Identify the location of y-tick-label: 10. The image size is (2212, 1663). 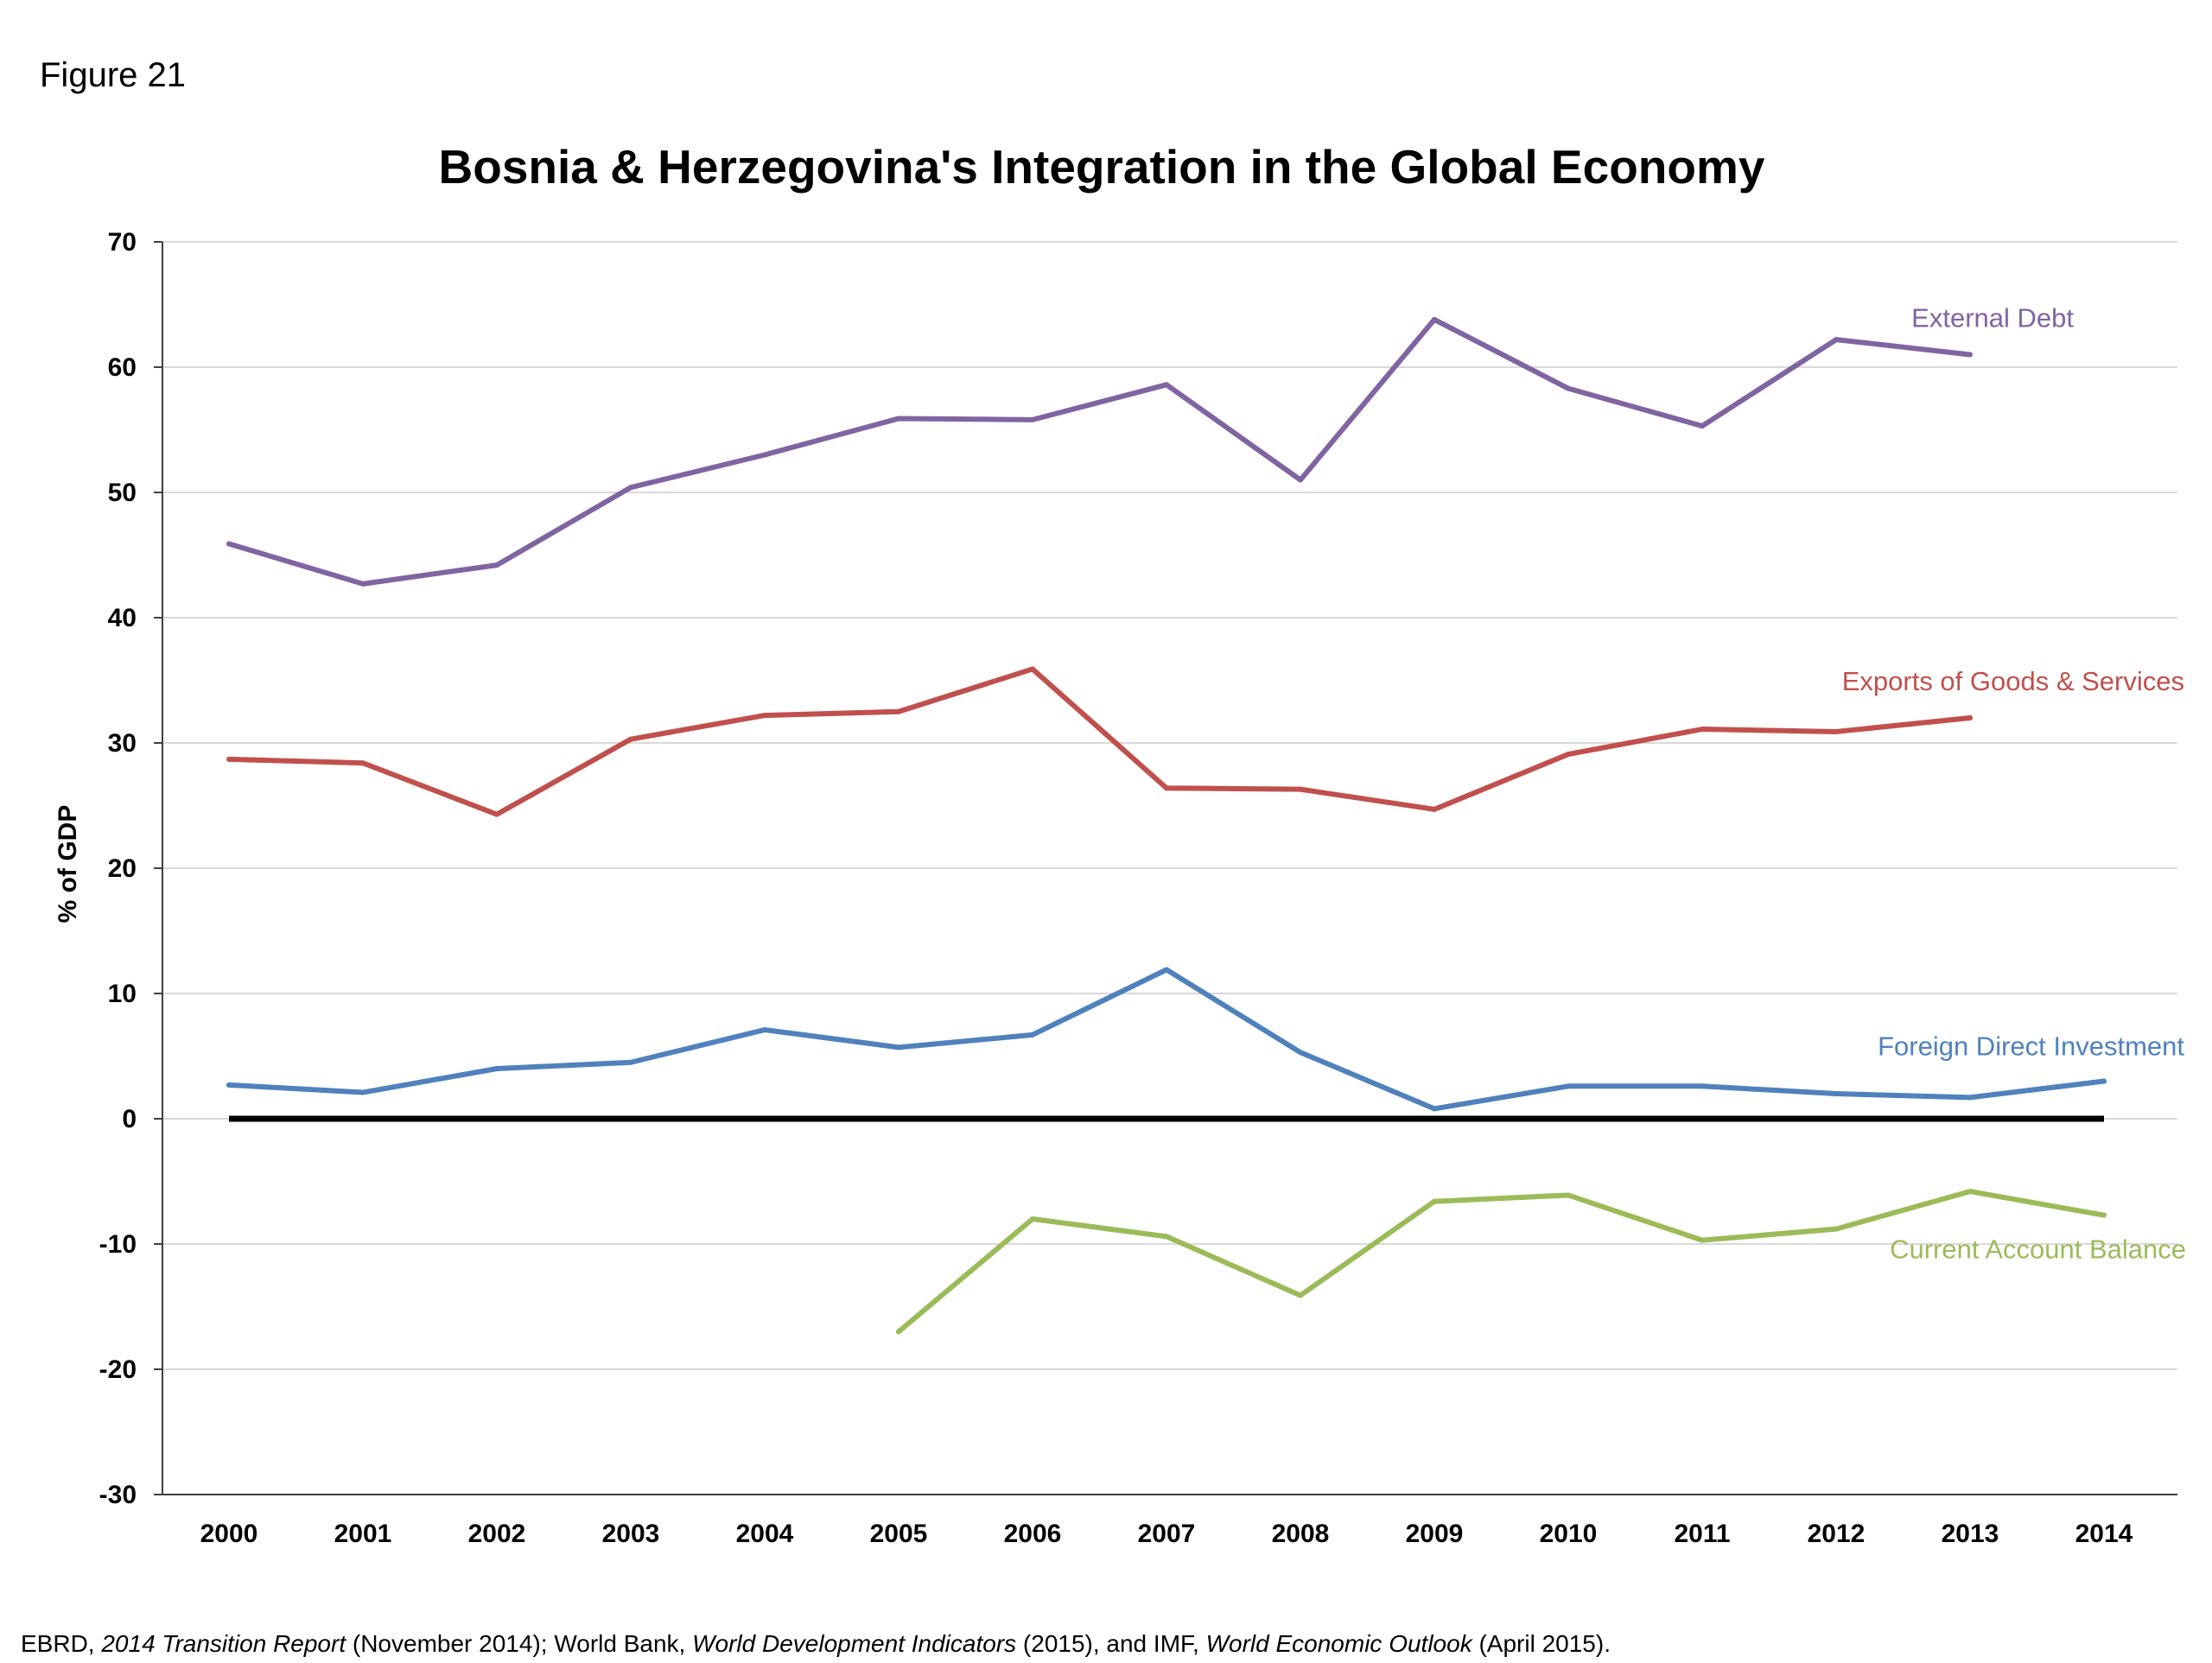
(123, 994).